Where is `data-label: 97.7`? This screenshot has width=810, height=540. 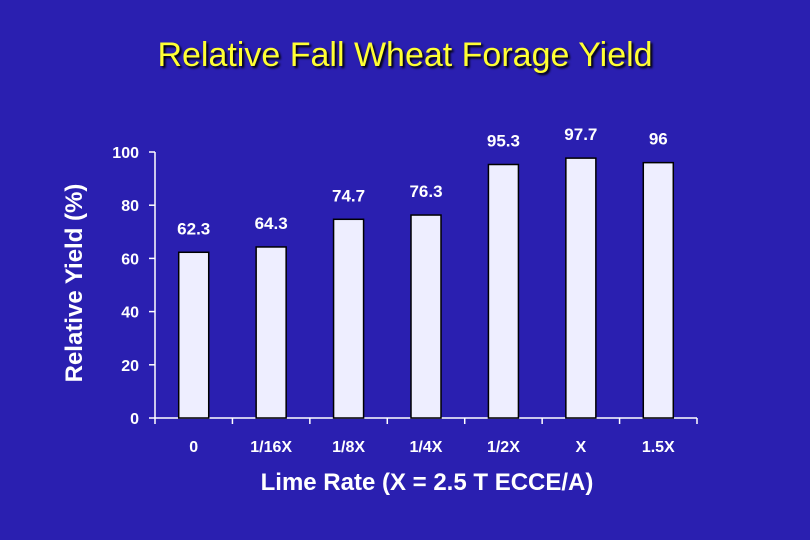 data-label: 97.7 is located at coordinates (580, 134).